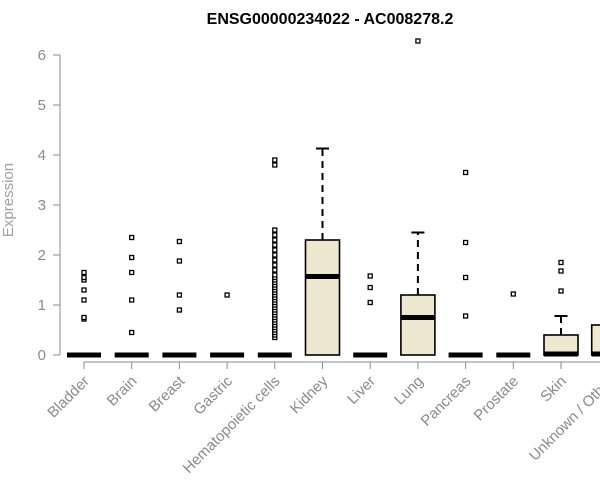  I want to click on y-tick-label: 3, so click(42, 205).